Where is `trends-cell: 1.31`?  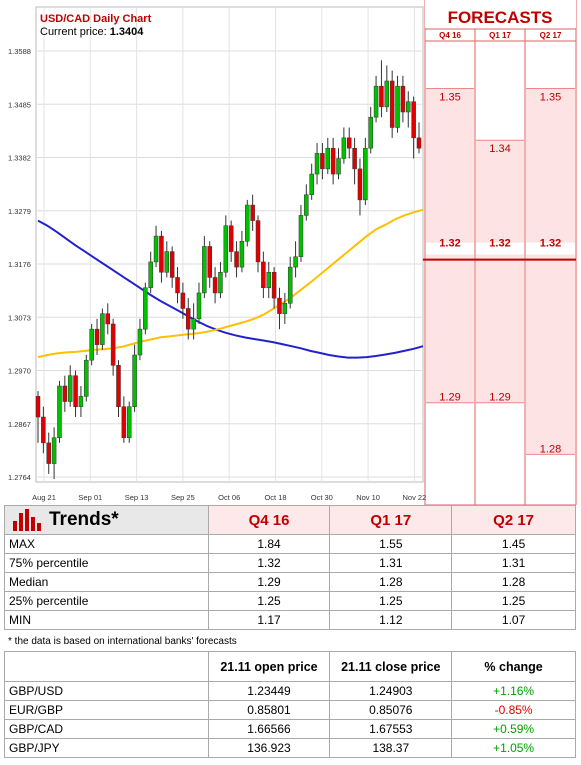
trends-cell: 1.31 is located at coordinates (513, 563).